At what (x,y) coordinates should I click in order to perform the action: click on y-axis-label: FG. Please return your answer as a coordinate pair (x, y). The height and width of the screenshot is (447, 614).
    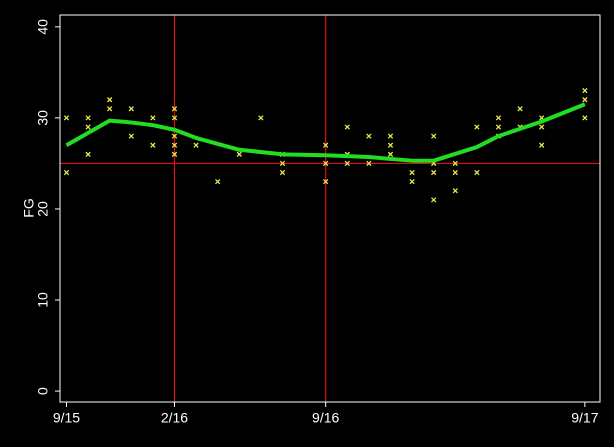
    Looking at the image, I should click on (29, 207).